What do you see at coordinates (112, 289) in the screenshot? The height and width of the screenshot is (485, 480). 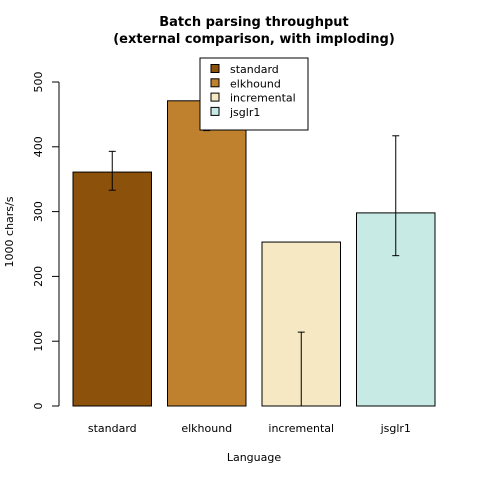 I see `bar-standard` at bounding box center [112, 289].